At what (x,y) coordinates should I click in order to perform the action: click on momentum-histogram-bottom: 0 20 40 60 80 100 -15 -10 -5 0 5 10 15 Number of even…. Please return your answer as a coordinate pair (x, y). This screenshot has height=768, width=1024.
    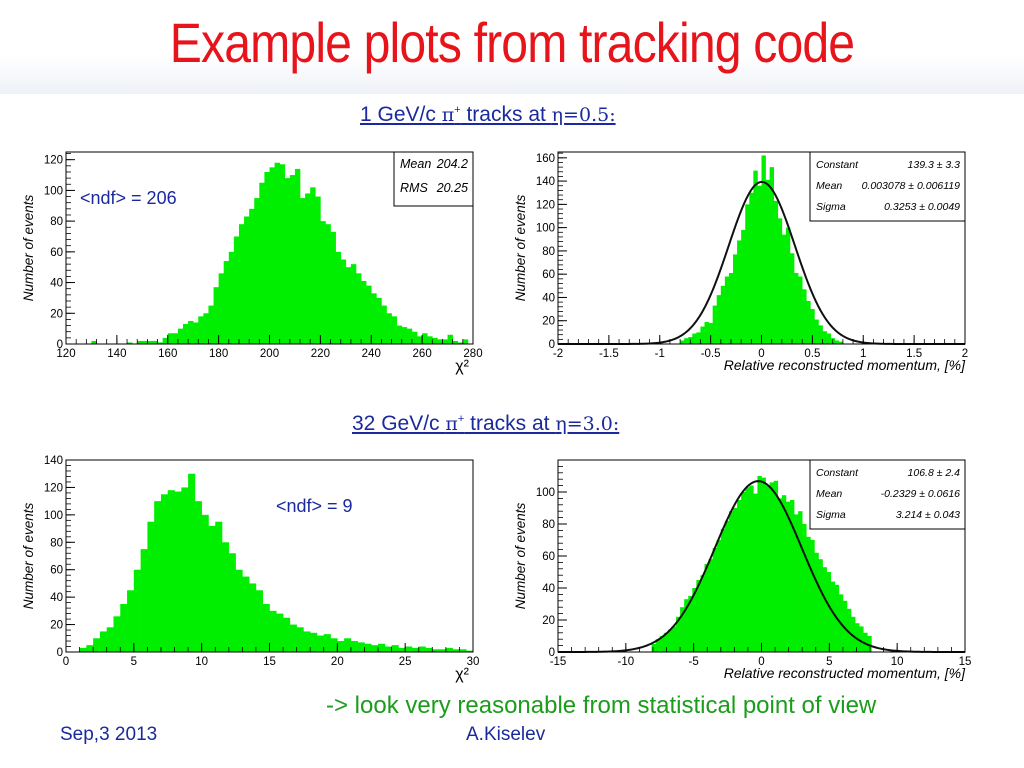
    Looking at the image, I should click on (742, 570).